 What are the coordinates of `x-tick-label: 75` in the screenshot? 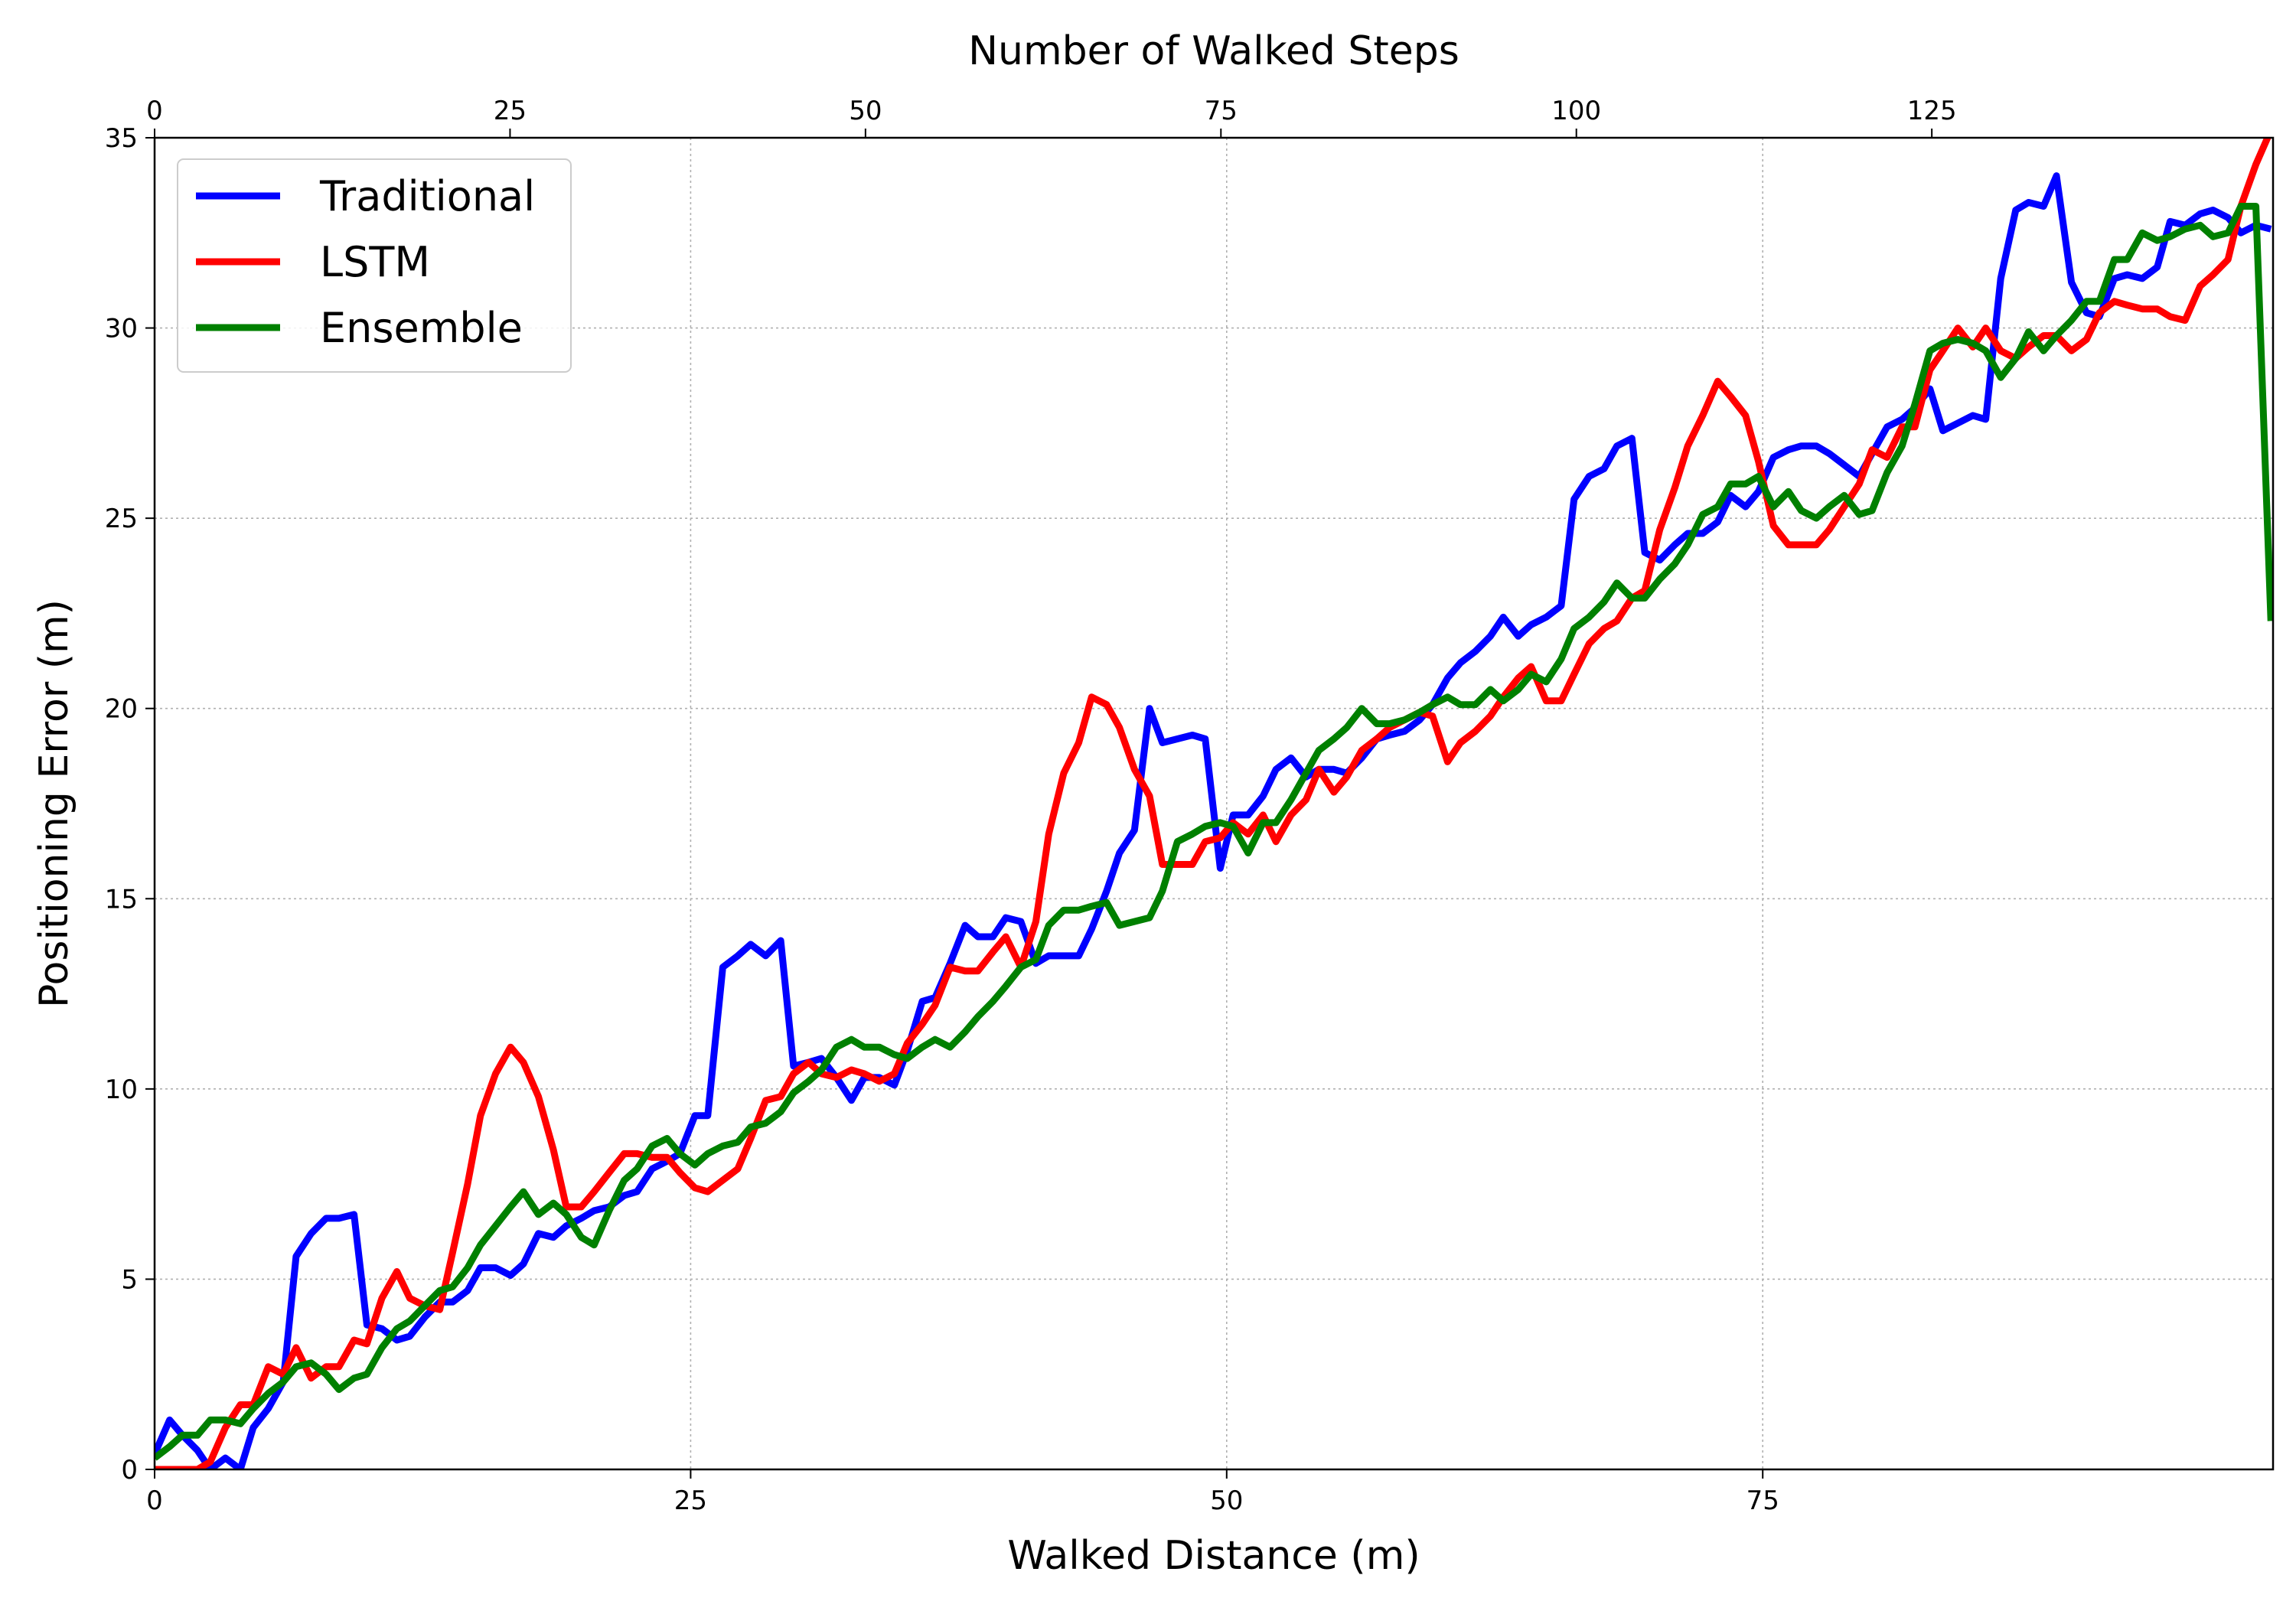 It's located at (1762, 1500).